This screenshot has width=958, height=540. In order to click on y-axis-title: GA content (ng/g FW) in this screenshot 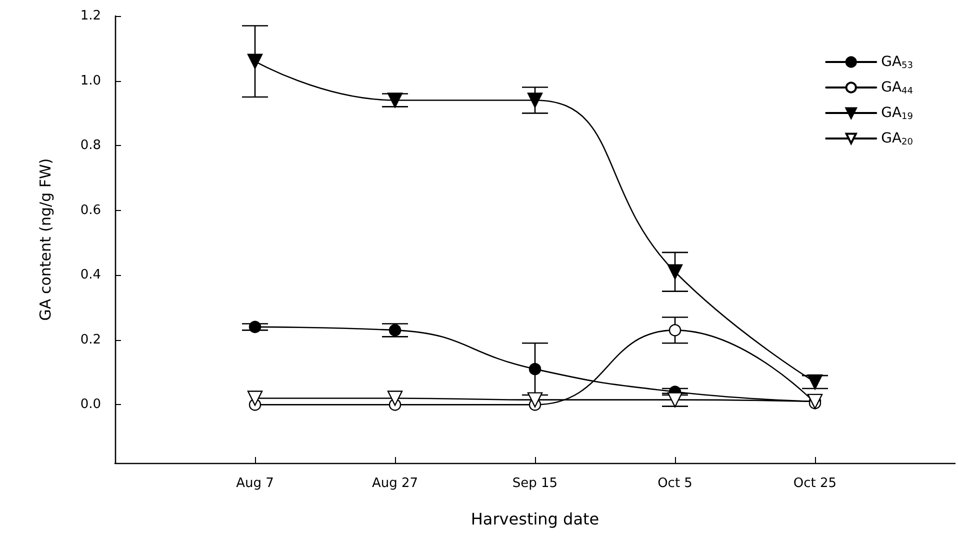, I will do `click(45, 239)`.